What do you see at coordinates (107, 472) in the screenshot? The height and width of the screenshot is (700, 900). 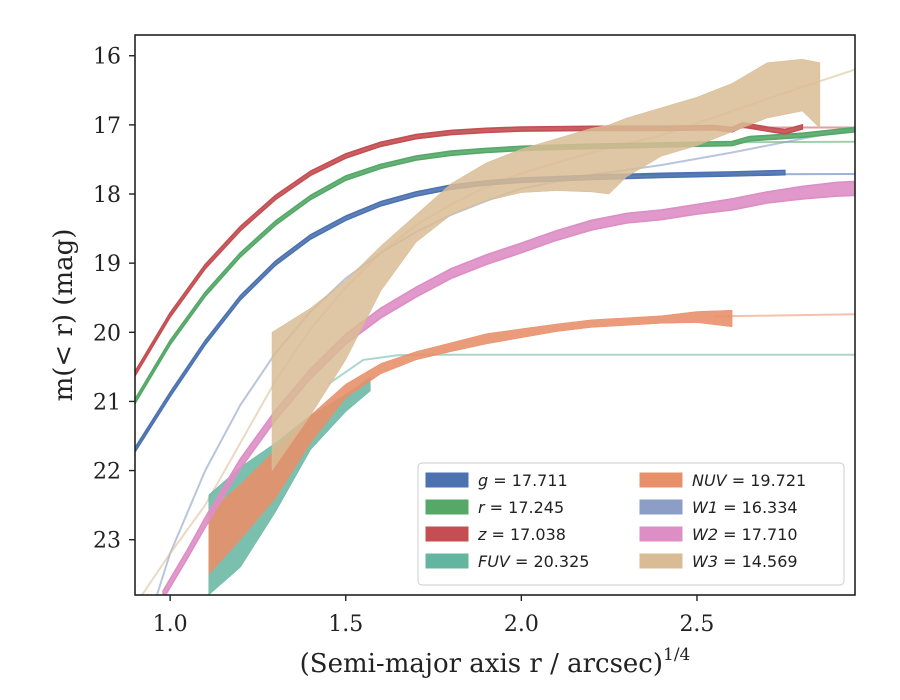 I see `y-tick-label: 22` at bounding box center [107, 472].